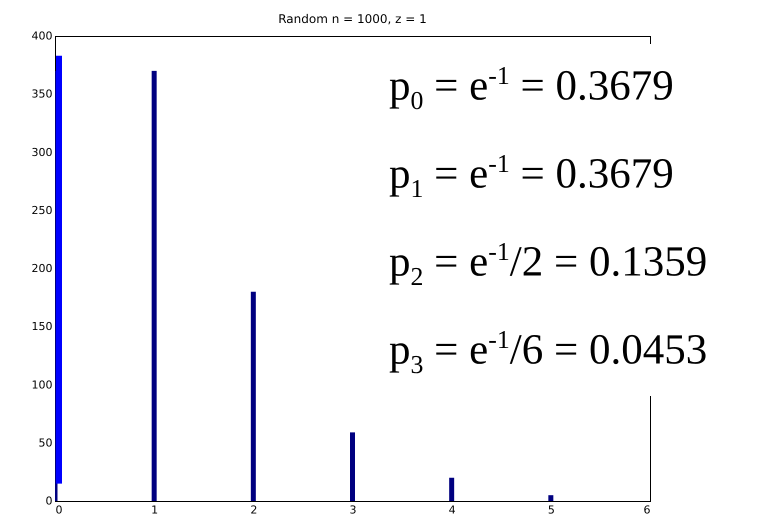 The image size is (762, 528). What do you see at coordinates (42, 210) in the screenshot?
I see `y-tick-label: 250` at bounding box center [42, 210].